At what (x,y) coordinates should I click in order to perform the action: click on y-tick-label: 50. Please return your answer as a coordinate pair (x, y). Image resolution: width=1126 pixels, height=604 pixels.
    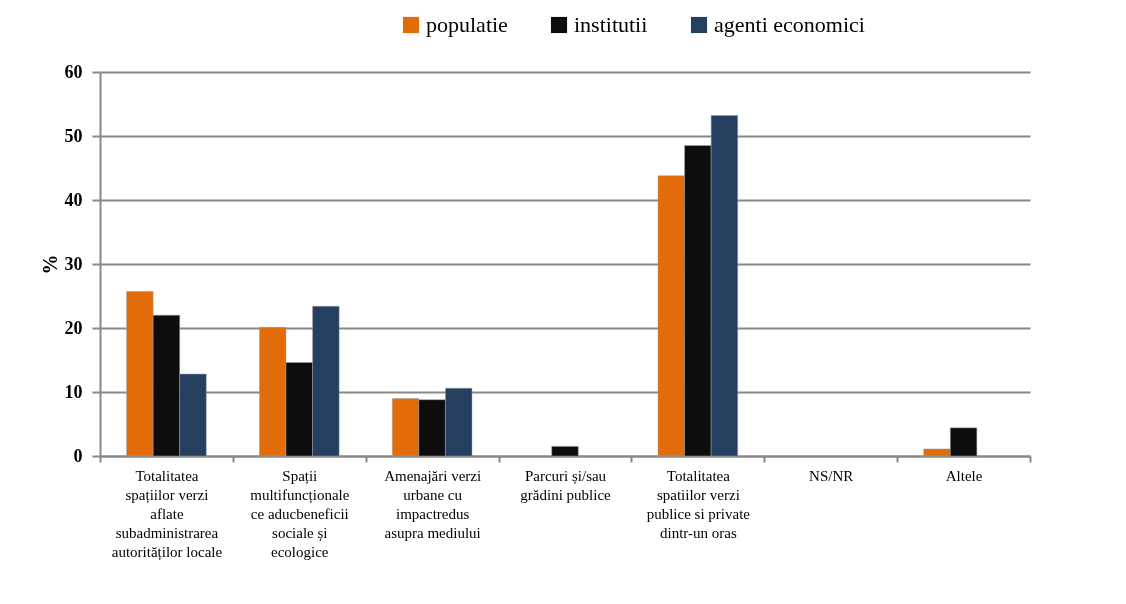
    Looking at the image, I should click on (73, 135).